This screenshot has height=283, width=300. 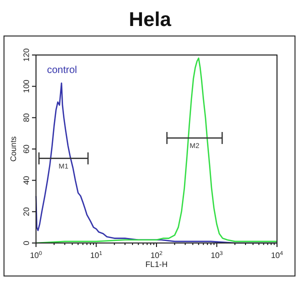 What do you see at coordinates (277, 255) in the screenshot?
I see `x-tick-label: 10$^{4}$` at bounding box center [277, 255].